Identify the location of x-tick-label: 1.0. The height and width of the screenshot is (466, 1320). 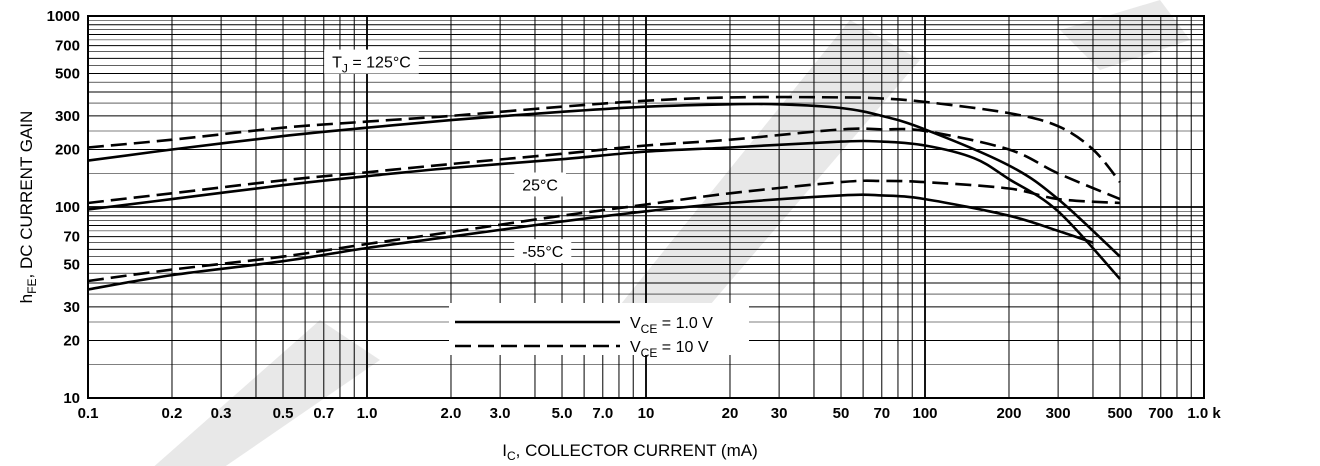
(367, 413).